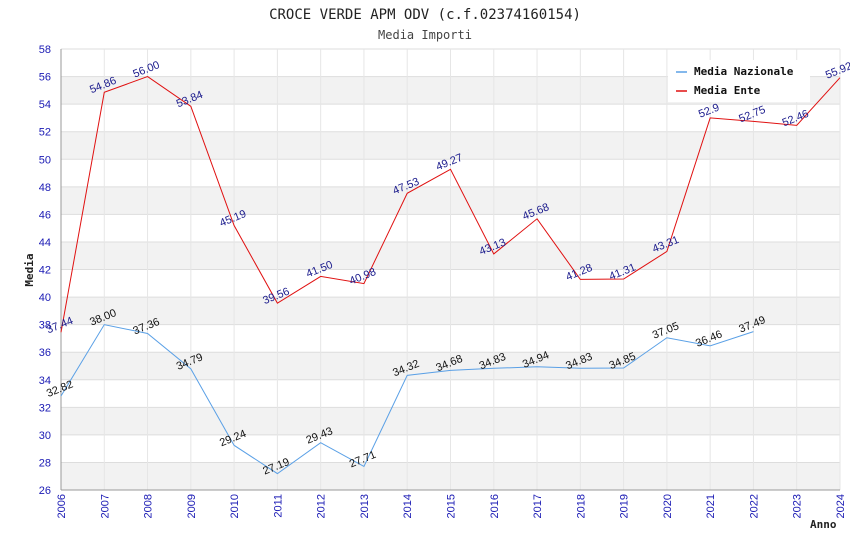 The width and height of the screenshot is (850, 550). What do you see at coordinates (727, 90) in the screenshot?
I see `legend-label-ente: Media Ente` at bounding box center [727, 90].